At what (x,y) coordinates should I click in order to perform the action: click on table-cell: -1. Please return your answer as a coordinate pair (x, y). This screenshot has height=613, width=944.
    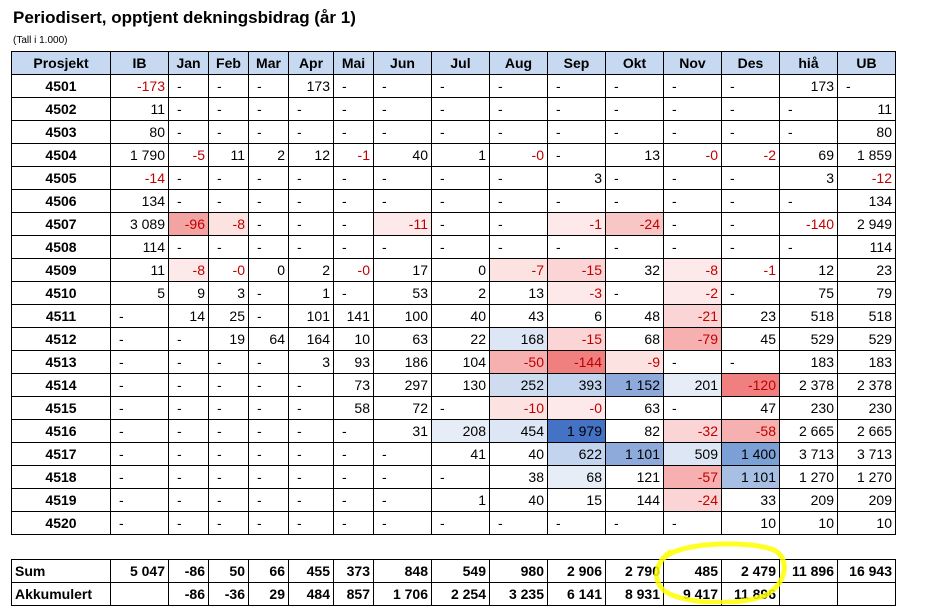
    Looking at the image, I should click on (353, 155).